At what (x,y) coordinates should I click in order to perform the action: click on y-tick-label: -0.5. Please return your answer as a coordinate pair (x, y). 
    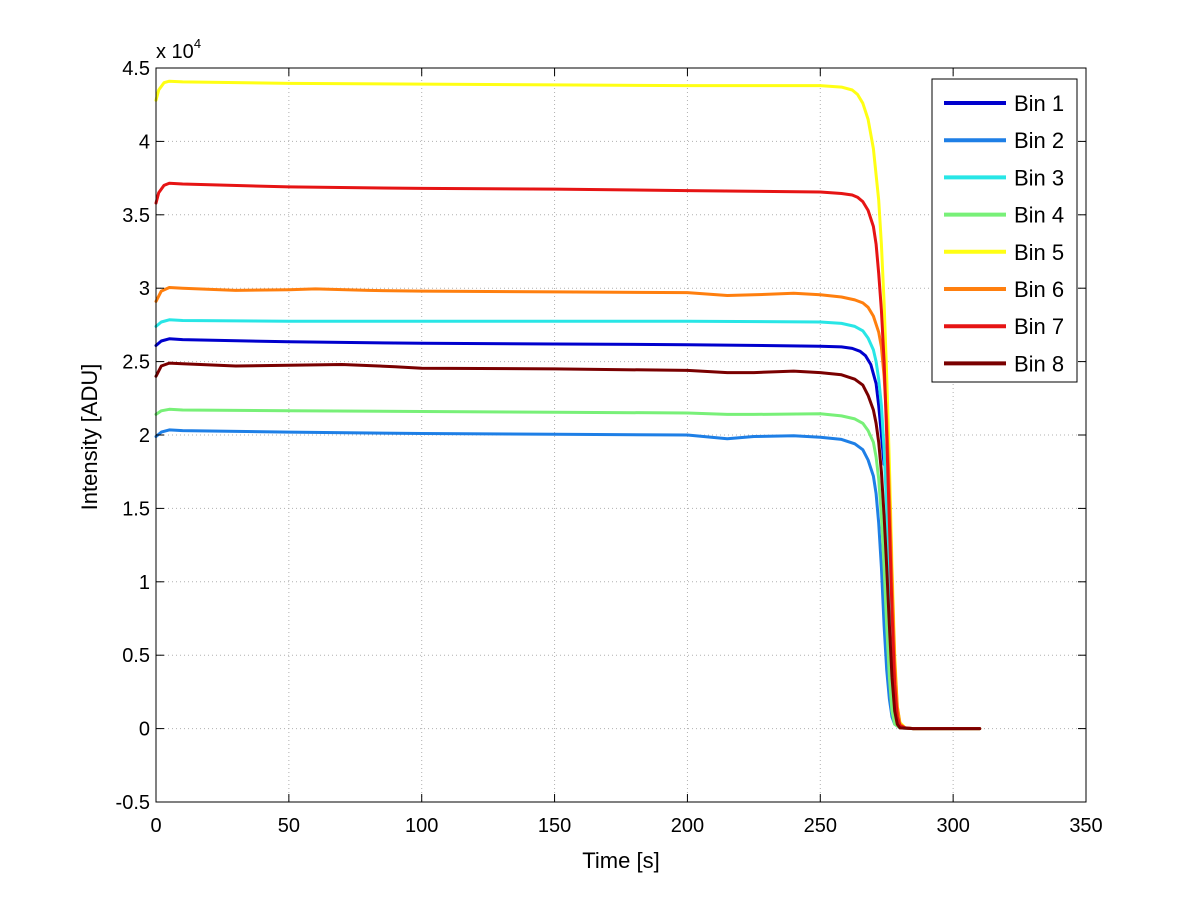
    Looking at the image, I should click on (133, 803).